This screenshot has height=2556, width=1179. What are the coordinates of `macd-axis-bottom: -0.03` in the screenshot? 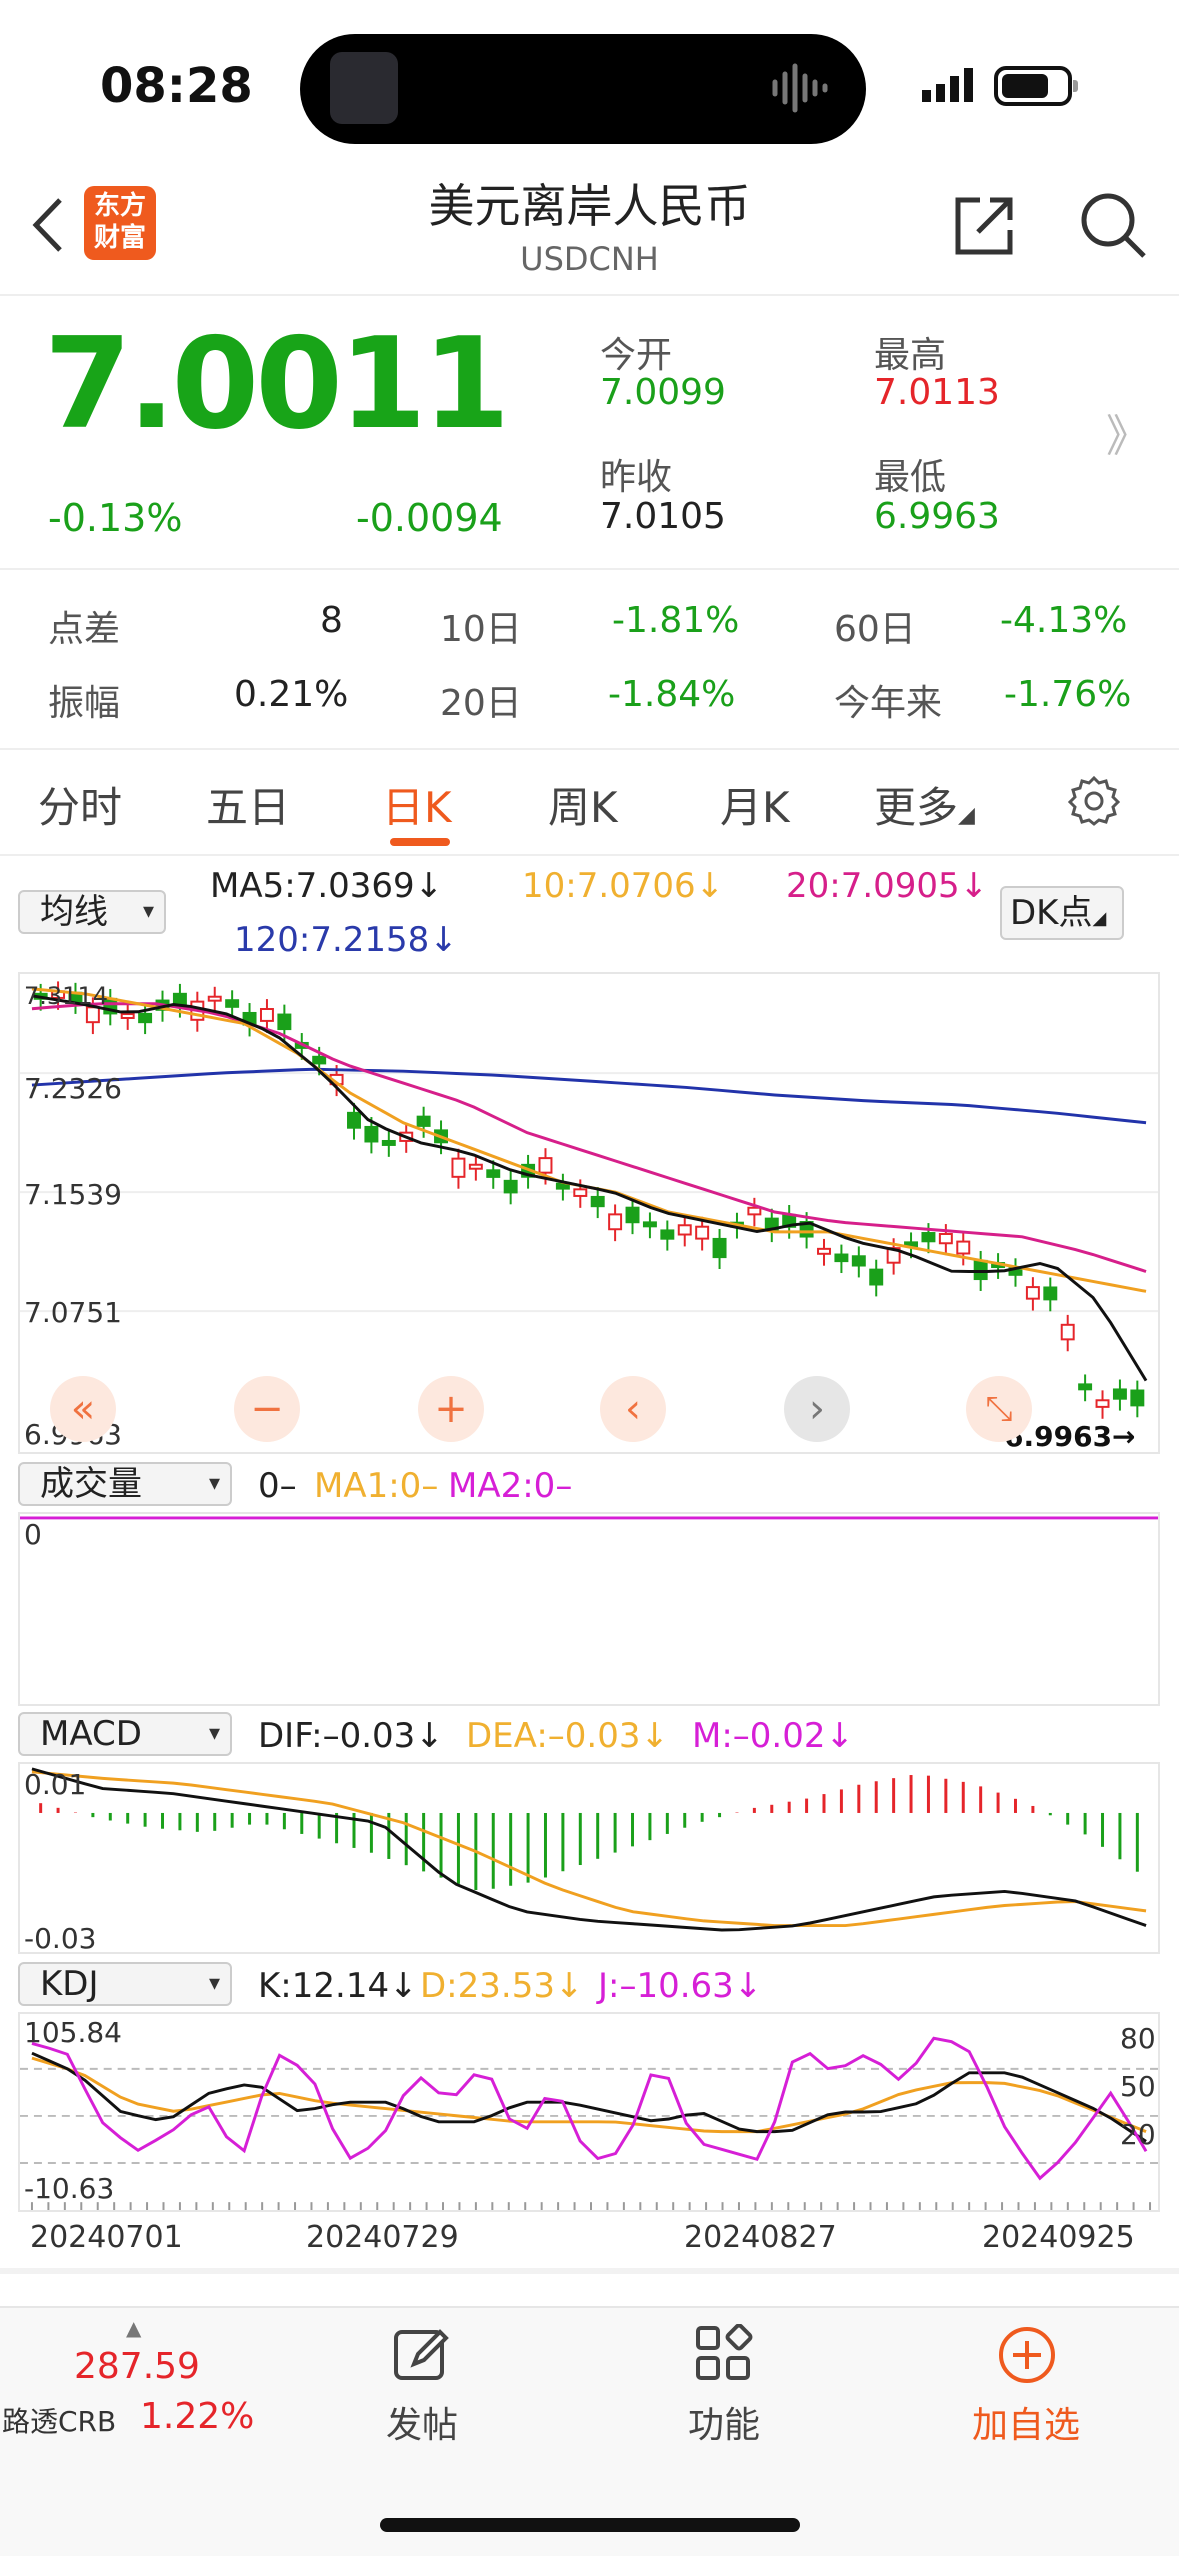 It's located at (60, 1938).